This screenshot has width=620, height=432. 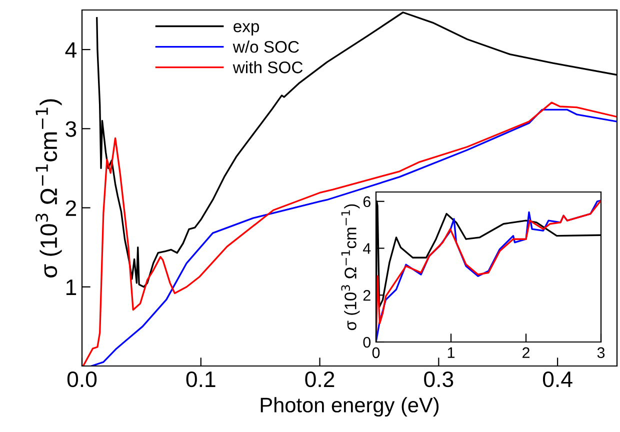 What do you see at coordinates (557, 379) in the screenshot?
I see `x-tick-label: 0.4` at bounding box center [557, 379].